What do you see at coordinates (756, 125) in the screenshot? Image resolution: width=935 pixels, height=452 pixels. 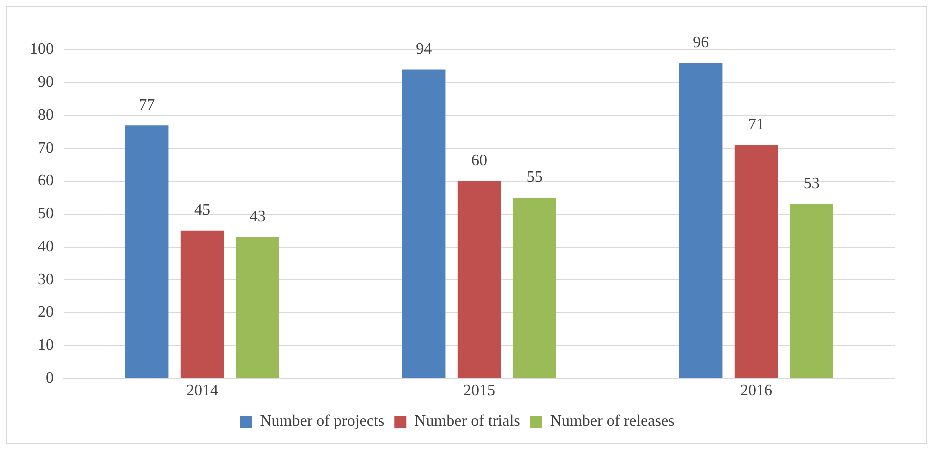 I see `data-label: 71` at bounding box center [756, 125].